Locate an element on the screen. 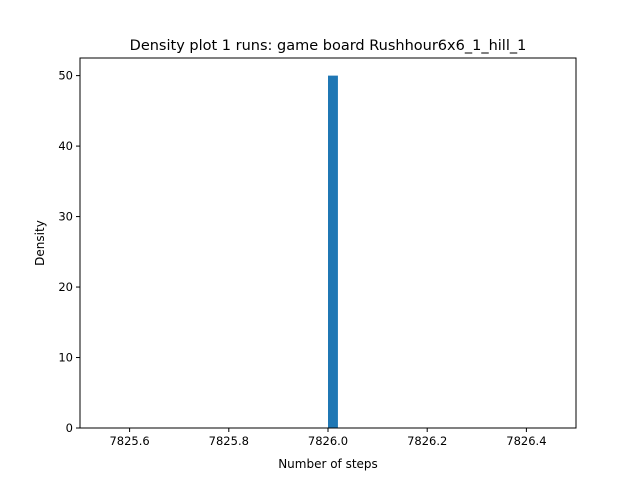 This screenshot has width=640, height=480. x-tick-label: 7825.8 is located at coordinates (229, 441).